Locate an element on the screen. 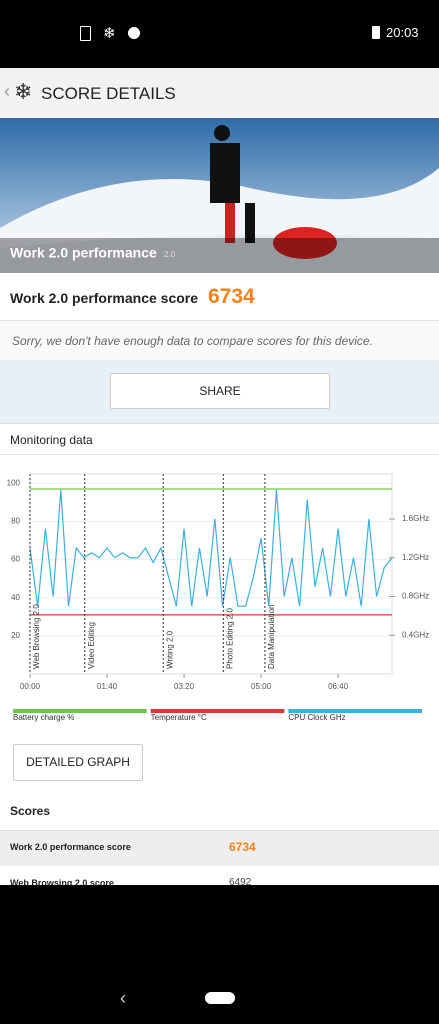  legend-label: Battery charge % is located at coordinates (43, 717).